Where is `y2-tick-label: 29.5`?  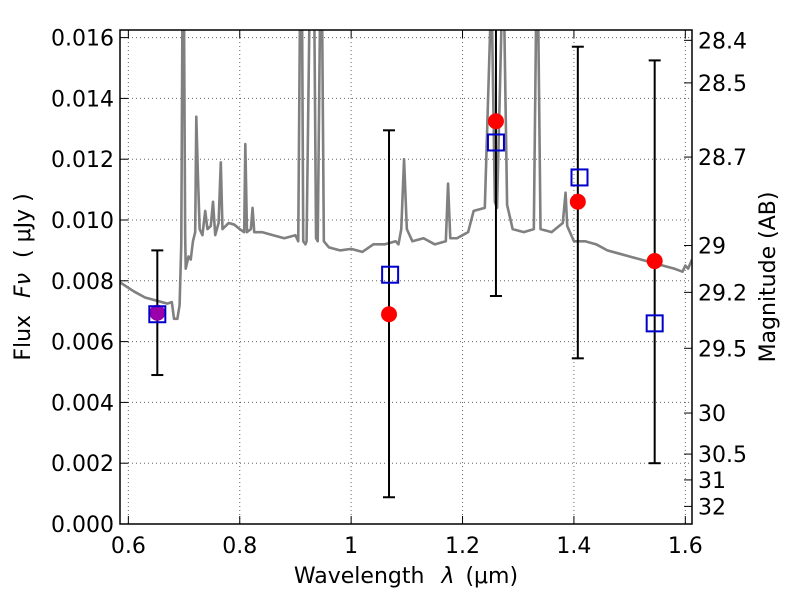 y2-tick-label: 29.5 is located at coordinates (722, 349).